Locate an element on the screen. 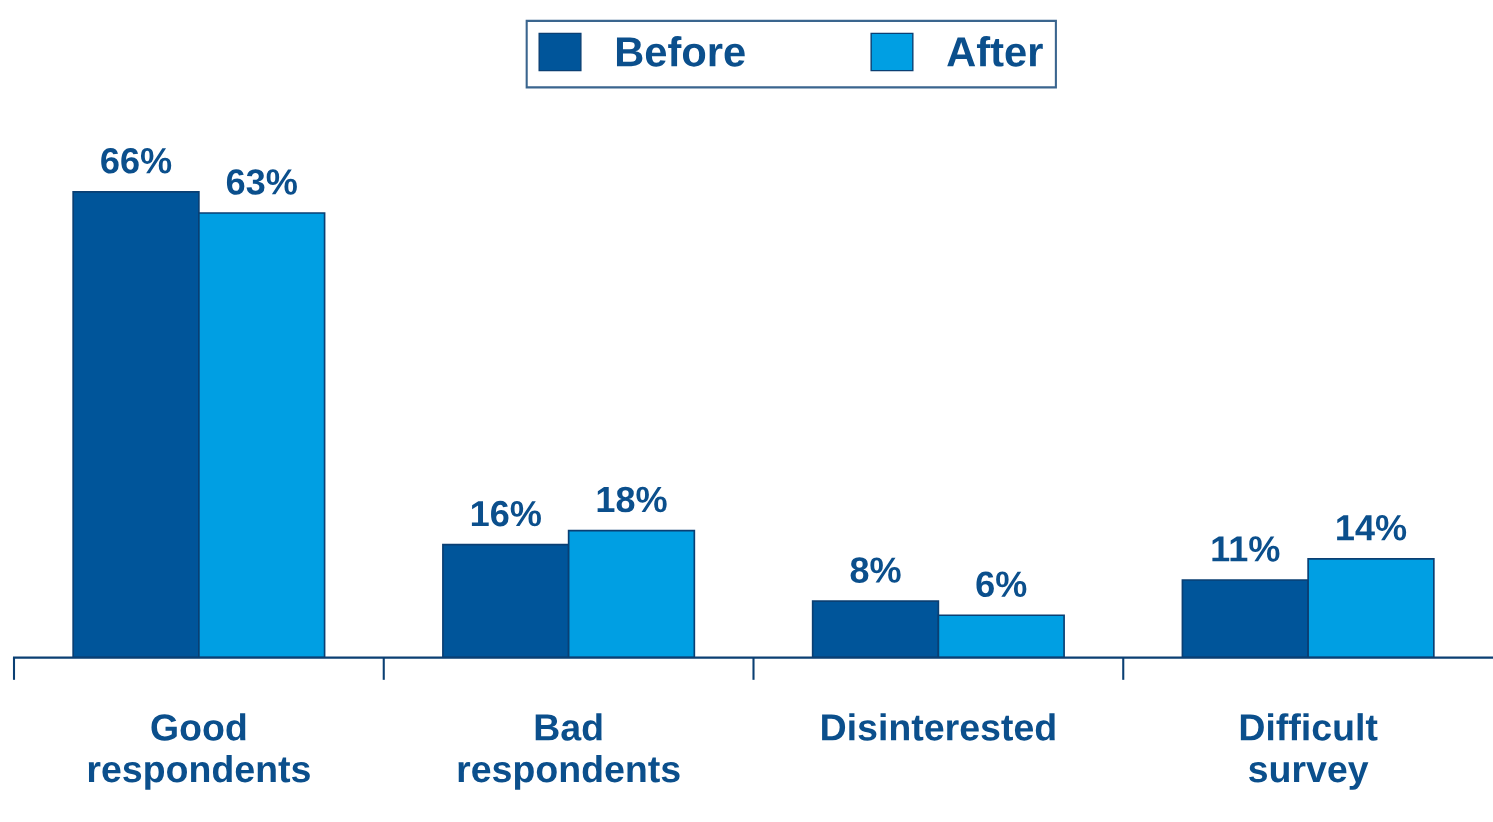 This screenshot has width=1493, height=822. data-label: 8% is located at coordinates (875, 570).